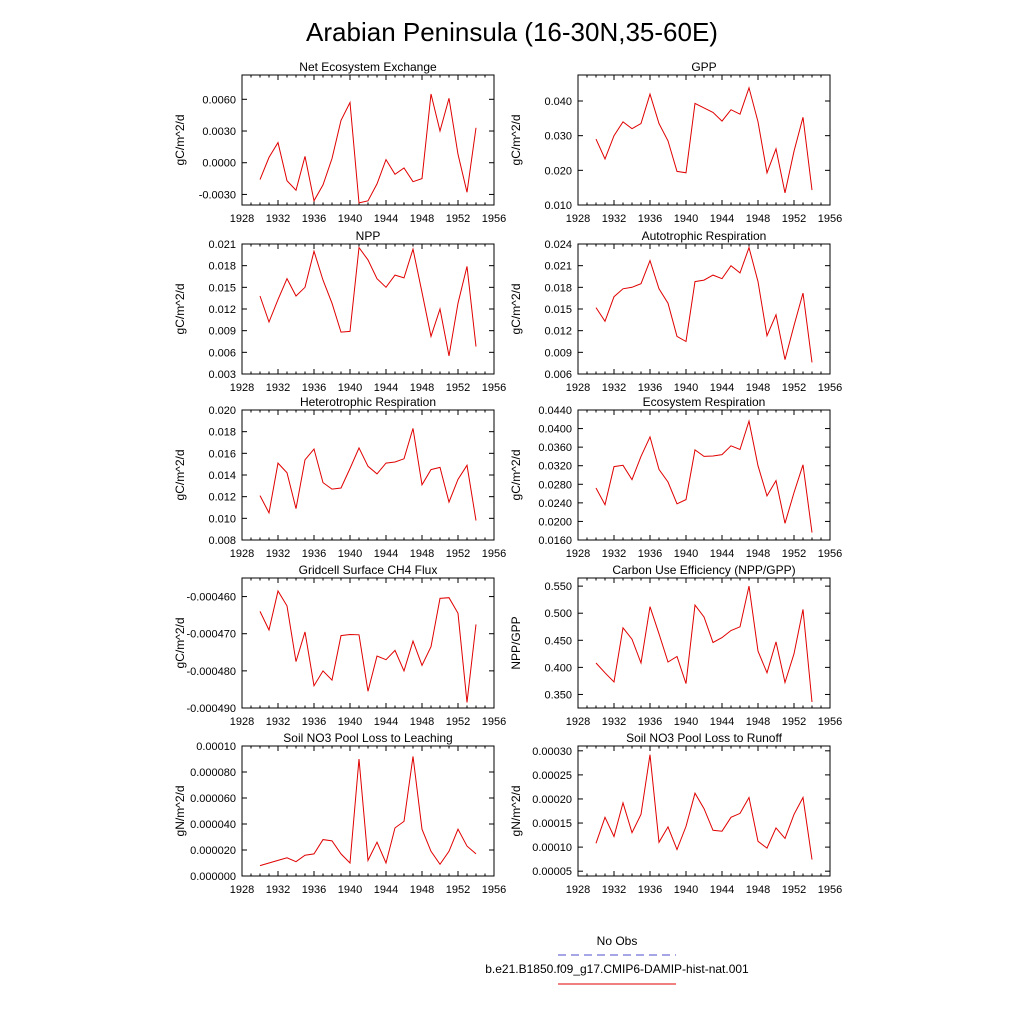  I want to click on y-tick-label: 0.00005, so click(552, 872).